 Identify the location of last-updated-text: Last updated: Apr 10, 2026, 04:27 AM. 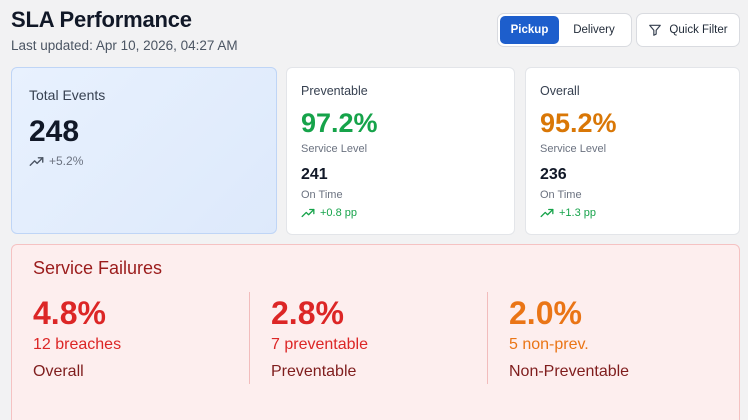
(124, 45).